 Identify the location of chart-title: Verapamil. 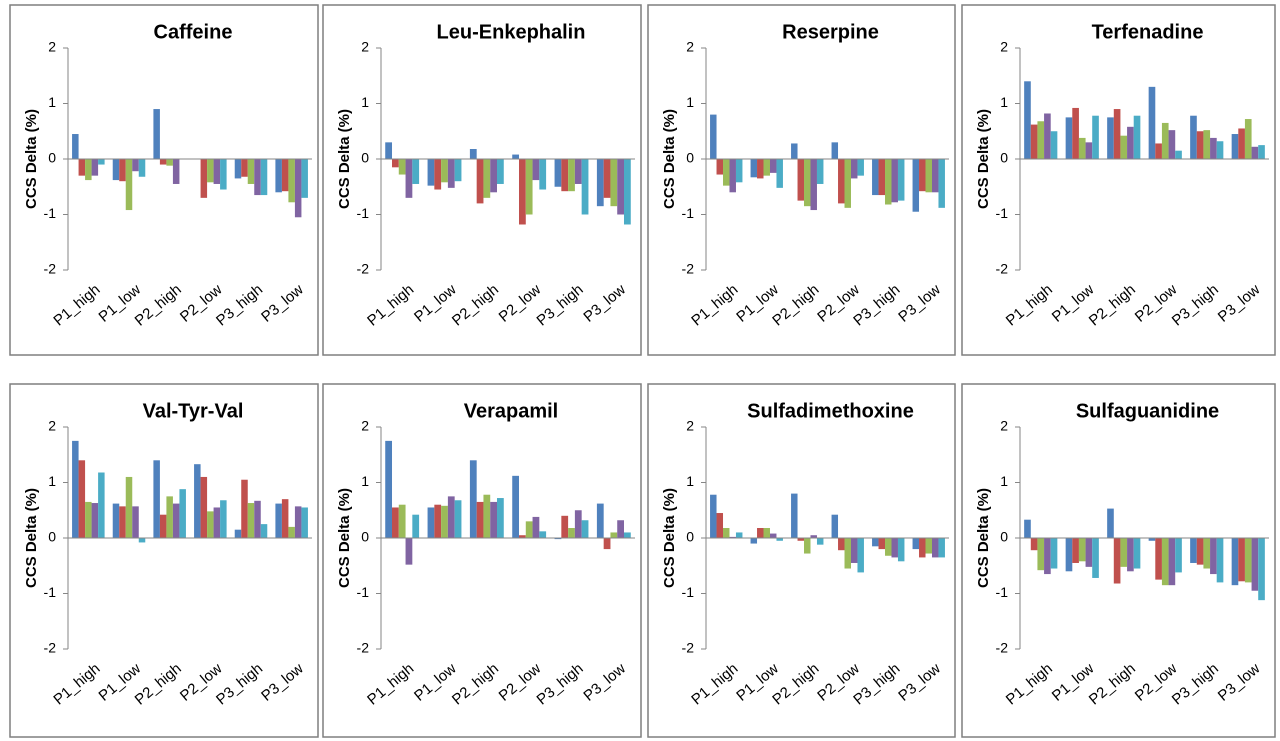
(511, 411).